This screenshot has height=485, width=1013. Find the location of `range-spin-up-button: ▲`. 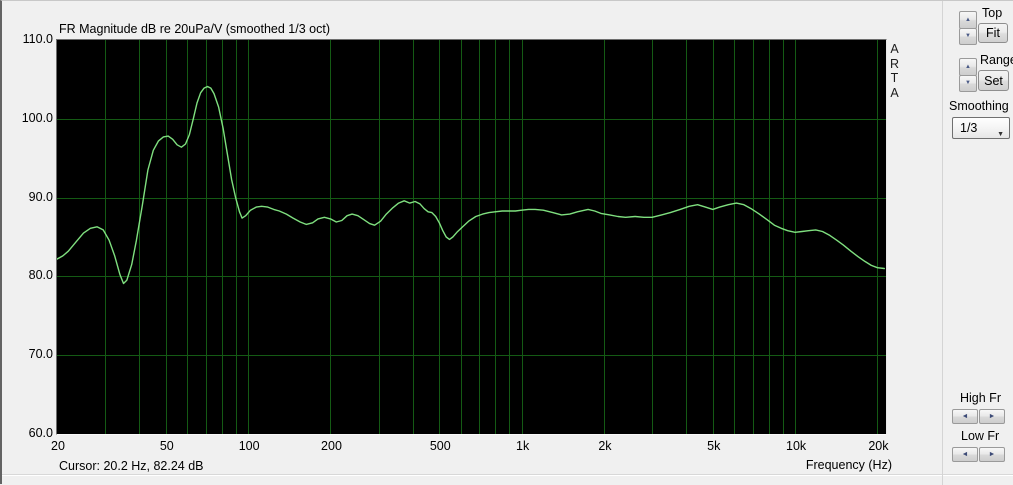

range-spin-up-button: ▲ is located at coordinates (968, 67).